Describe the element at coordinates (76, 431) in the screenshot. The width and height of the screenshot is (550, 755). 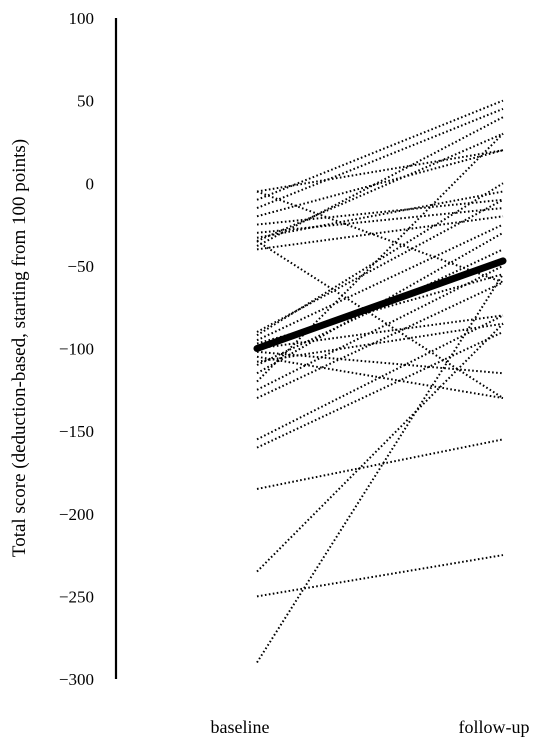
I see `y-tick-label: −150` at that location.